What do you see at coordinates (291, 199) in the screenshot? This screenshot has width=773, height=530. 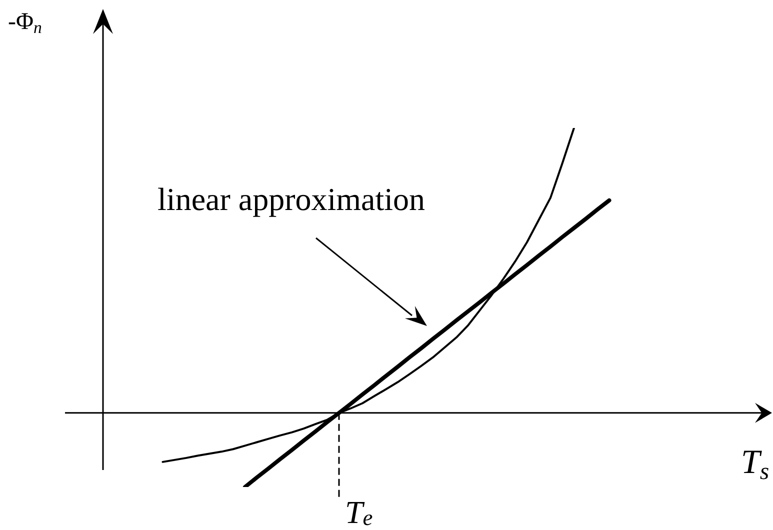 I see `annotation: linear approximation` at bounding box center [291, 199].